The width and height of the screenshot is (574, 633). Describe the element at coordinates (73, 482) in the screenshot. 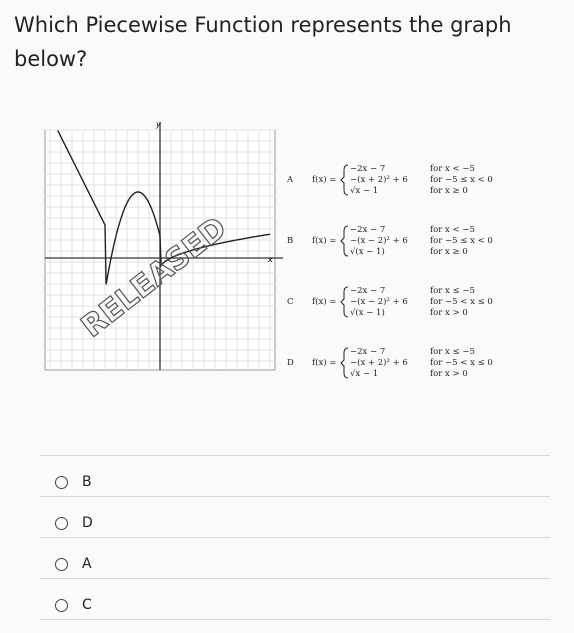

I see `answer-option: B` at that location.